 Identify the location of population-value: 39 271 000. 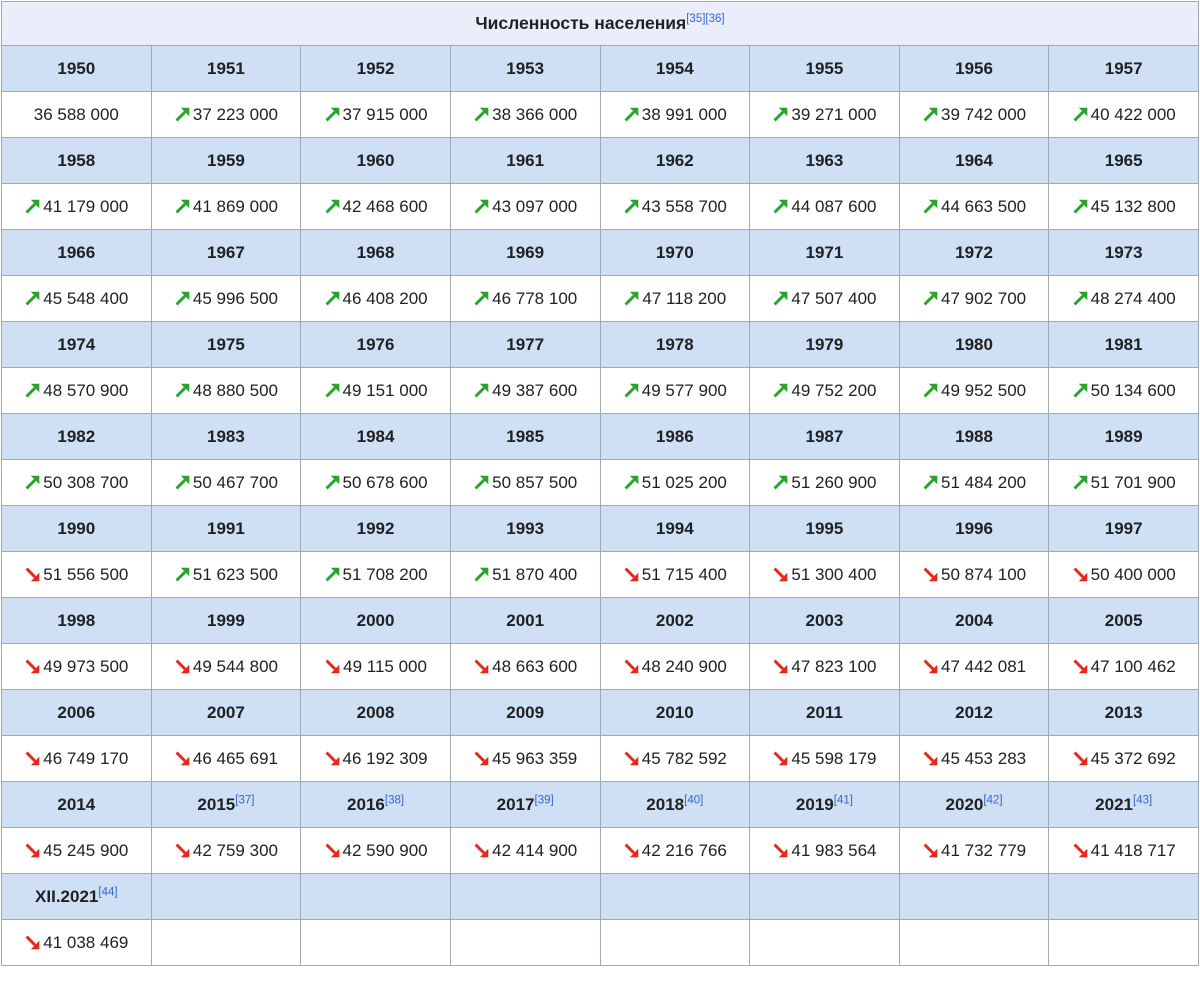
(834, 114).